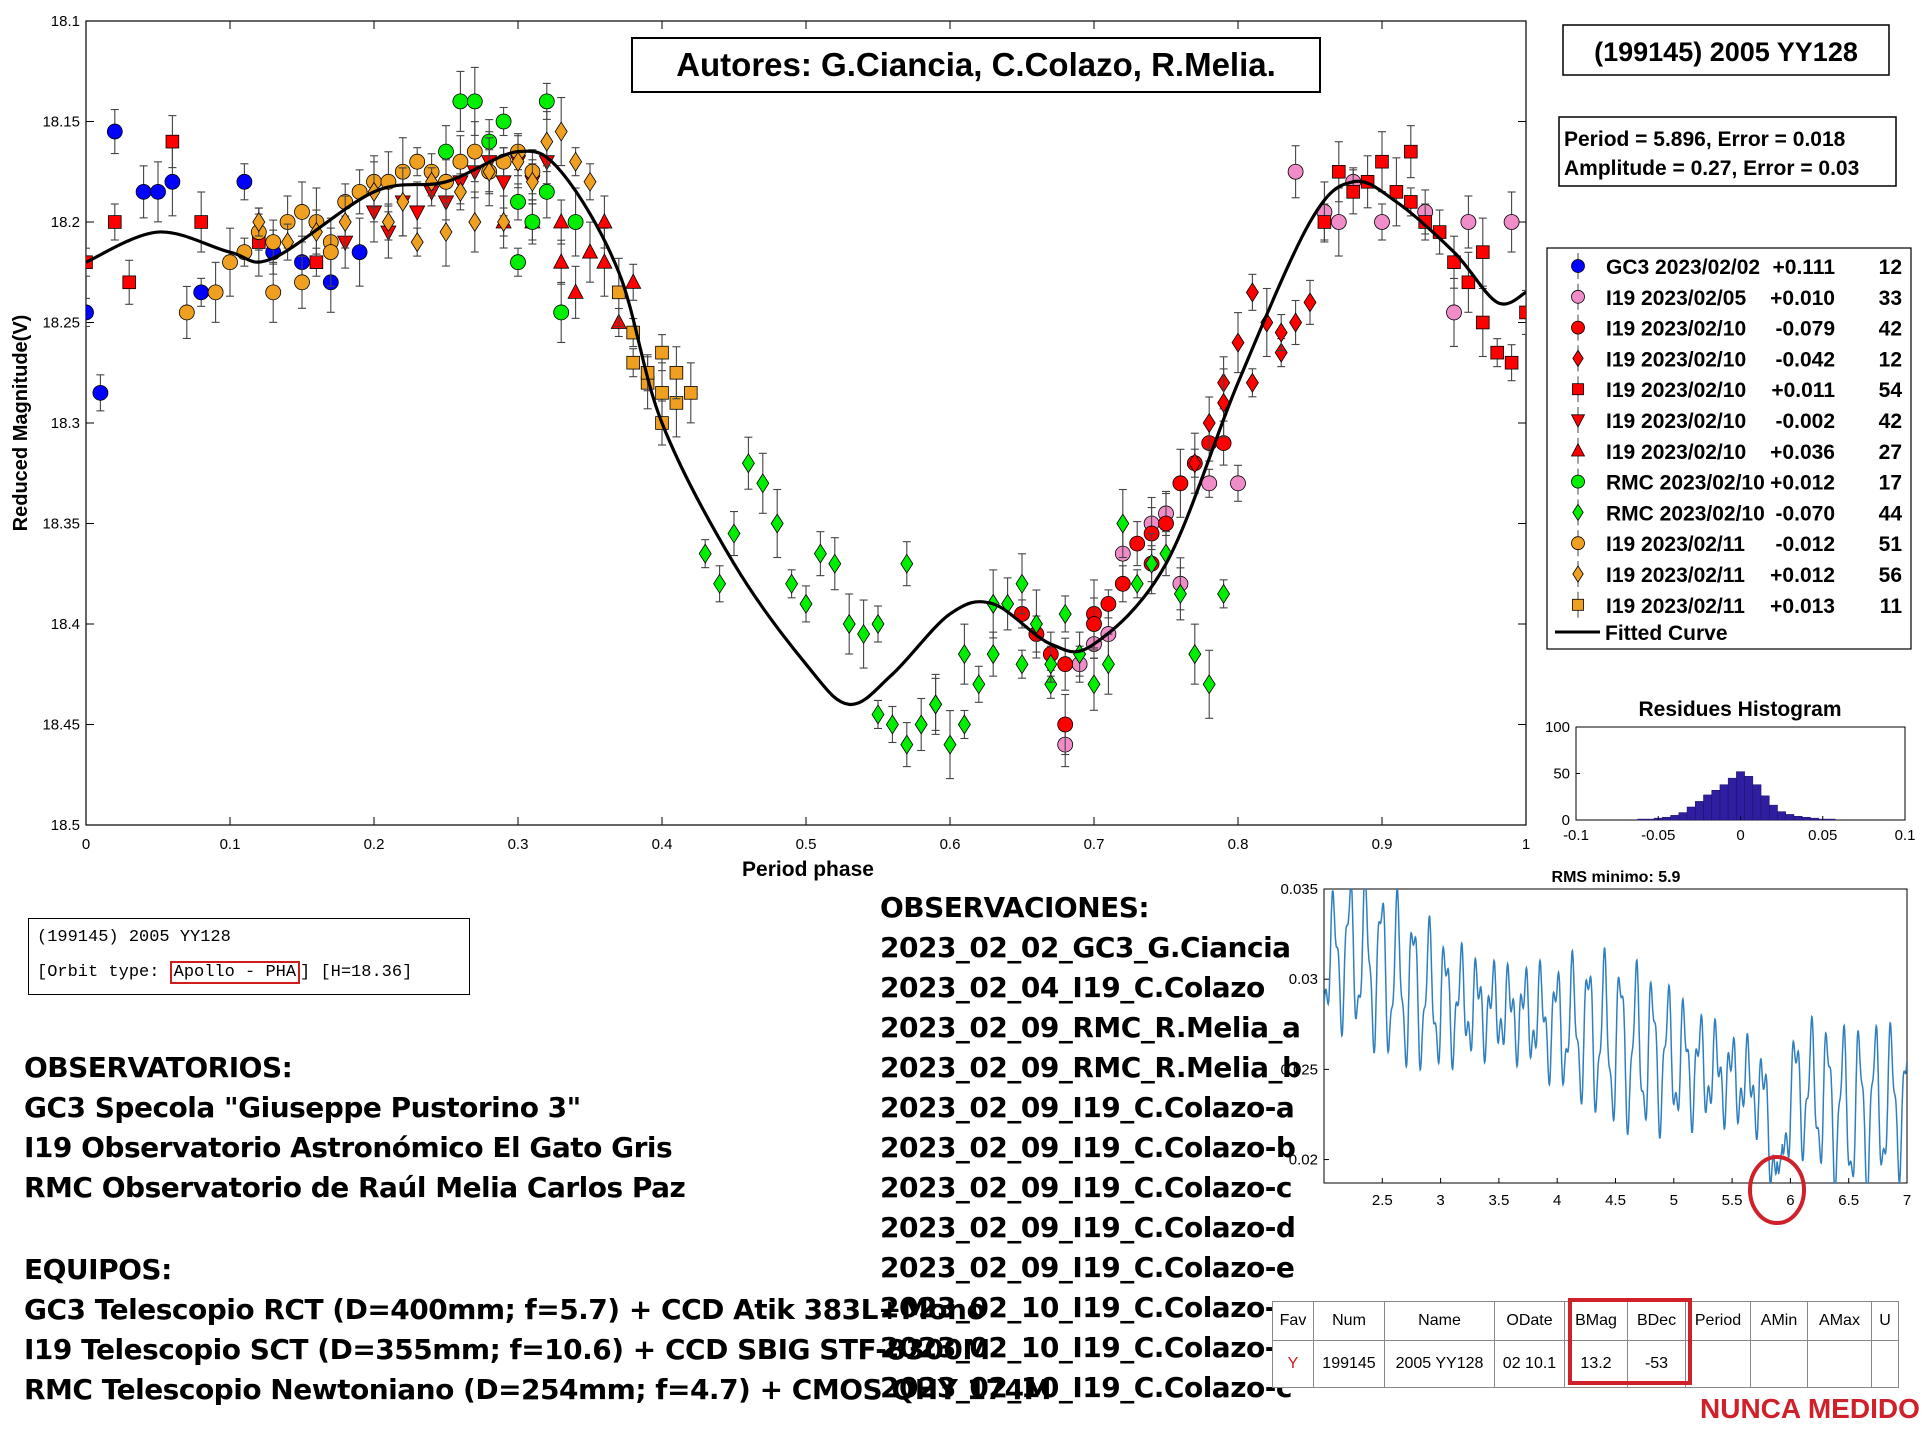  I want to click on rms-x-tick-label: 4, so click(1557, 1200).